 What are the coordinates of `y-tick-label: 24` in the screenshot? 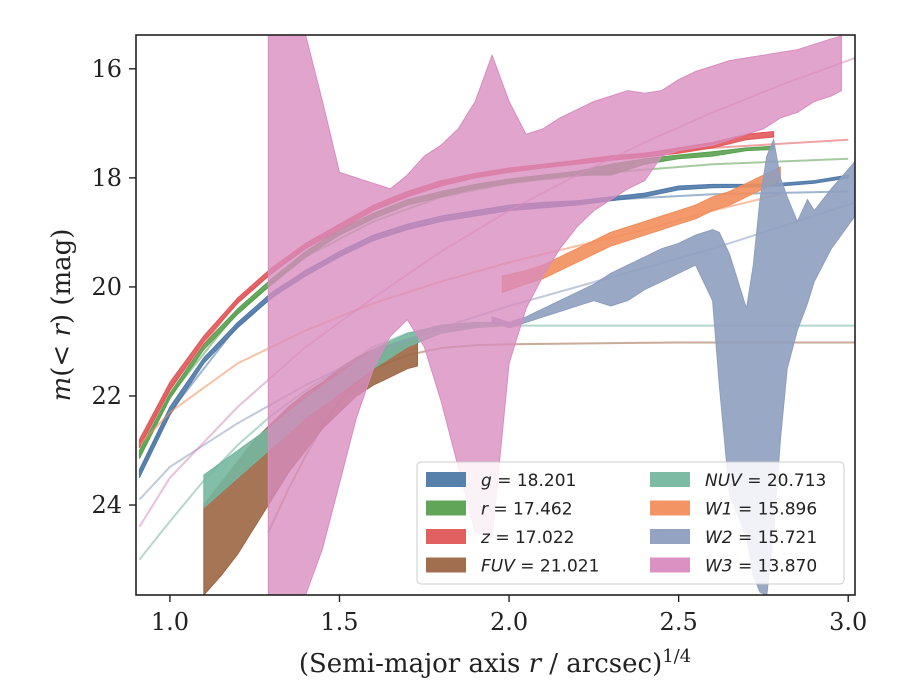 It's located at (106, 505).